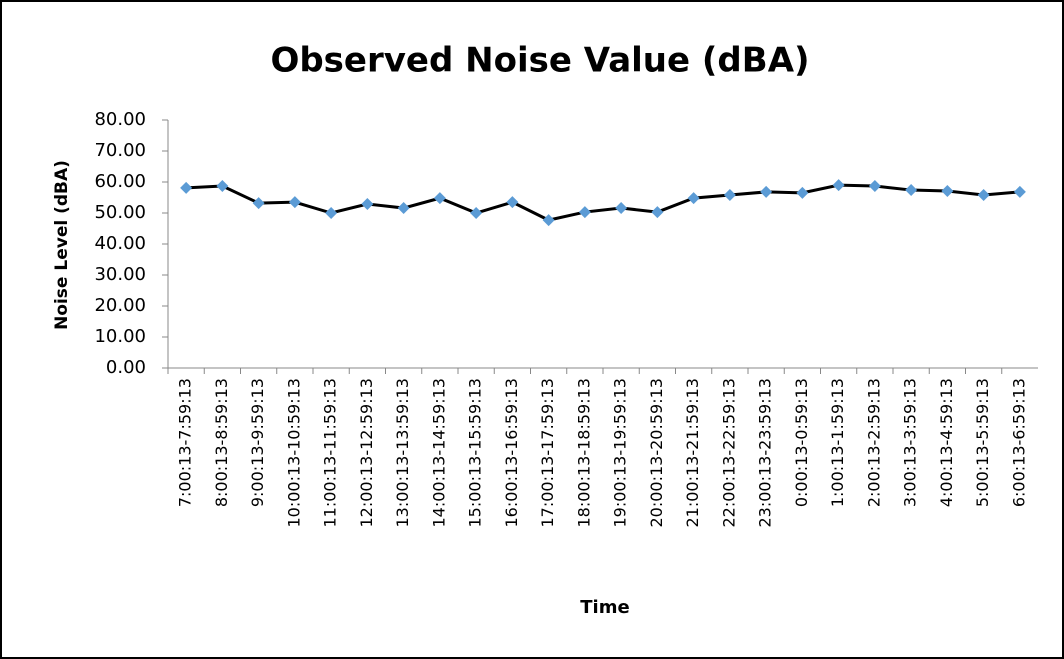 The image size is (1064, 659). Describe the element at coordinates (656, 453) in the screenshot. I see `x-tick-label: 20:00:13-20:59:13` at that location.